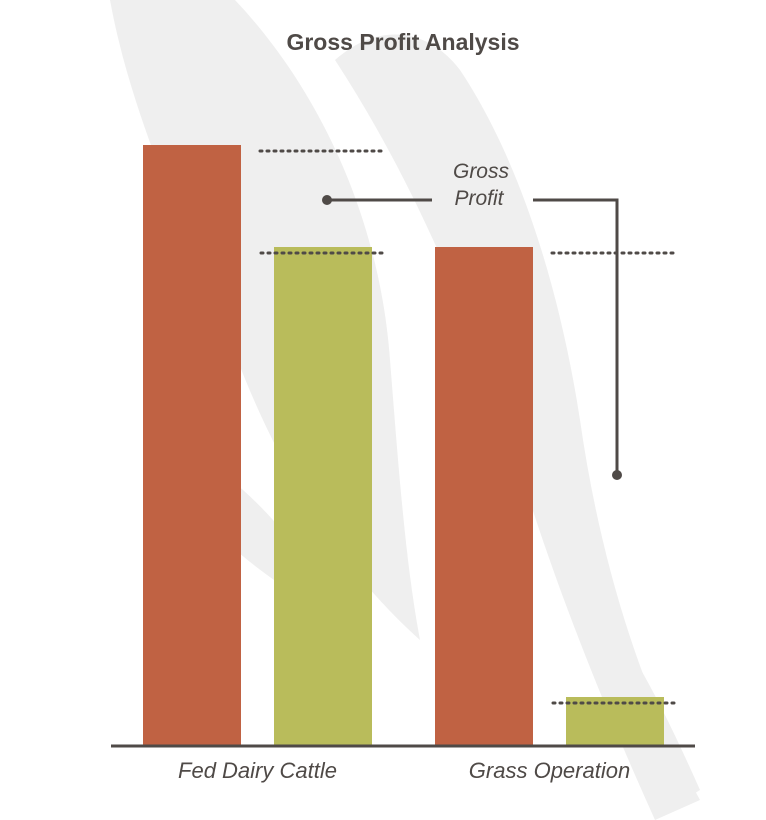  Describe the element at coordinates (257, 770) in the screenshot. I see `category-label-fed-dairy-cattle: Fed Dairy Cattle` at that location.